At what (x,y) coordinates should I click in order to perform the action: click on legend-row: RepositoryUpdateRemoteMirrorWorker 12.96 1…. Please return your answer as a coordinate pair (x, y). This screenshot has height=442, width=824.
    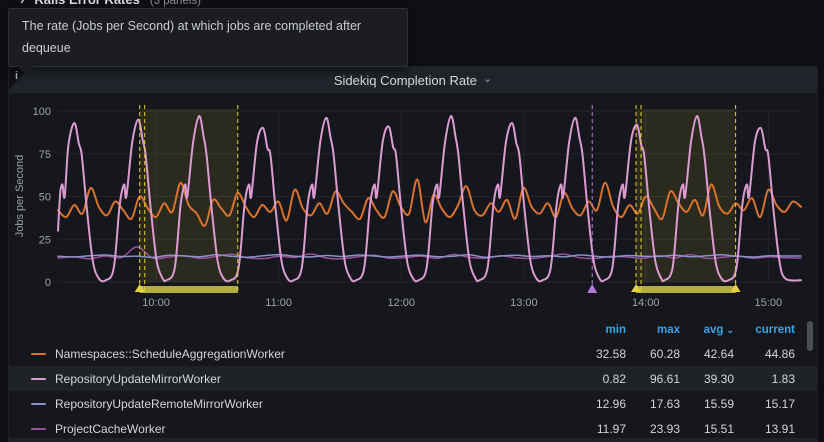
    Looking at the image, I should click on (413, 403).